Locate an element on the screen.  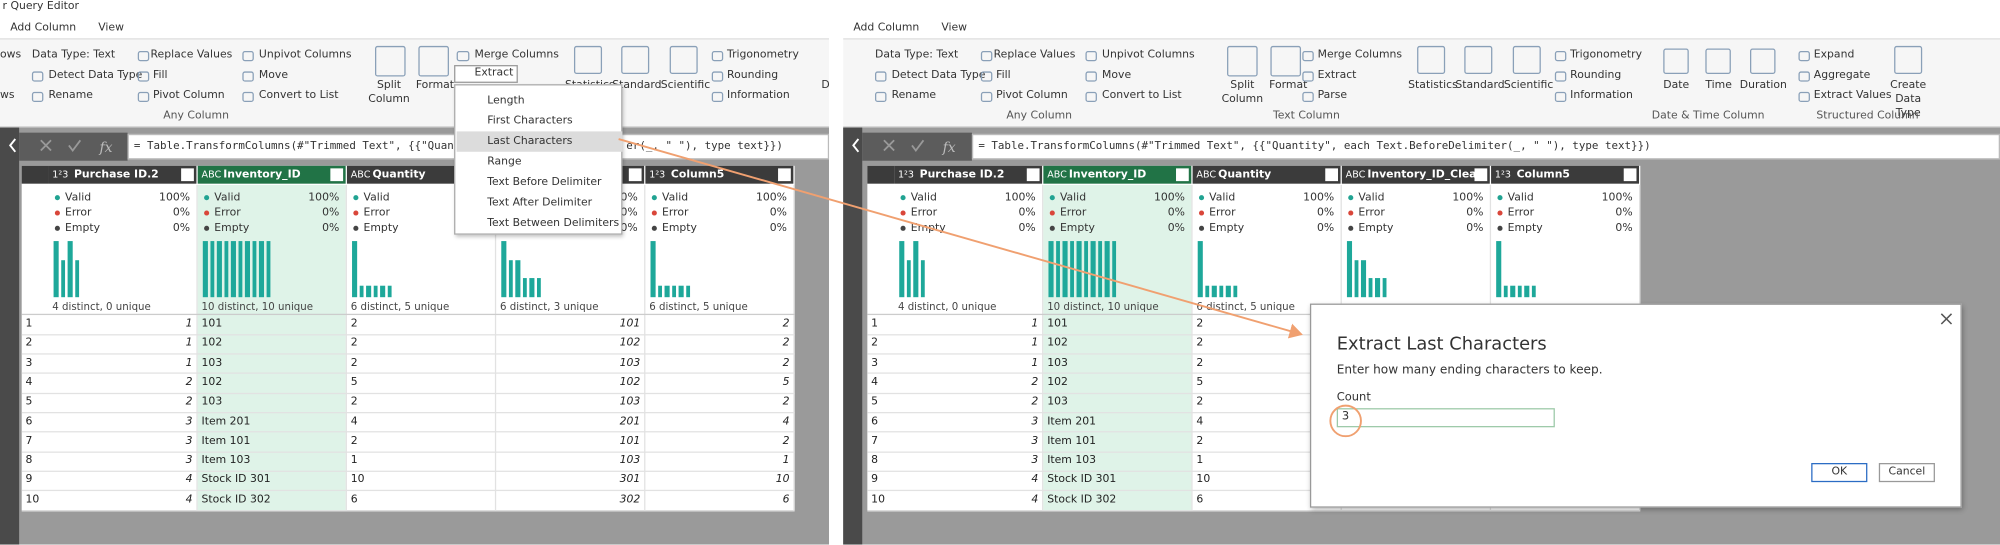
label: Valid is located at coordinates (1222, 198).